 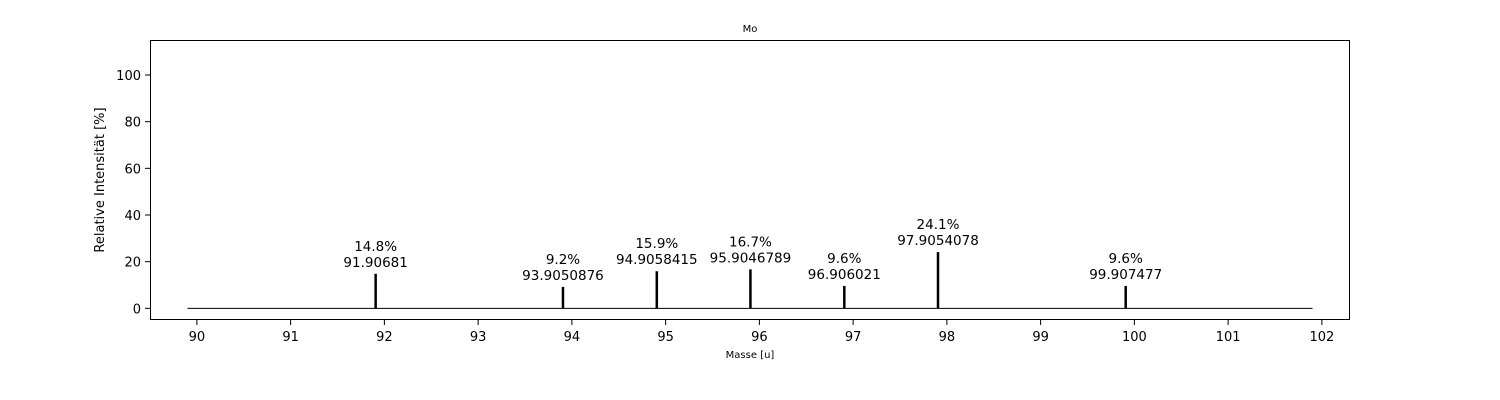 I want to click on x-tick-label: 93, so click(x=478, y=337).